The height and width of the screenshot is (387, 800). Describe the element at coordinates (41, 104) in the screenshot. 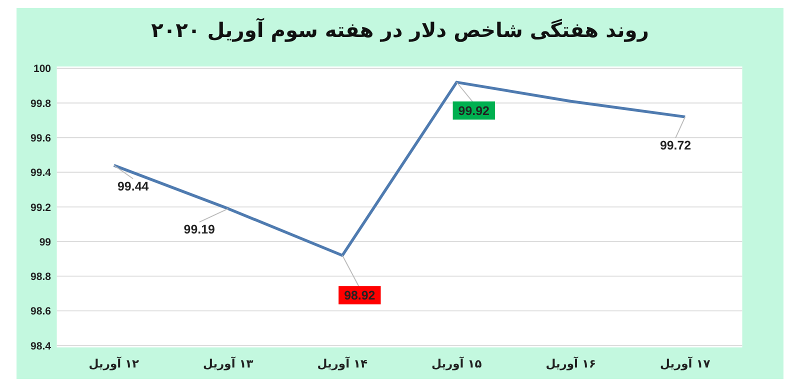

I see `y-tick-label: 99.8` at that location.